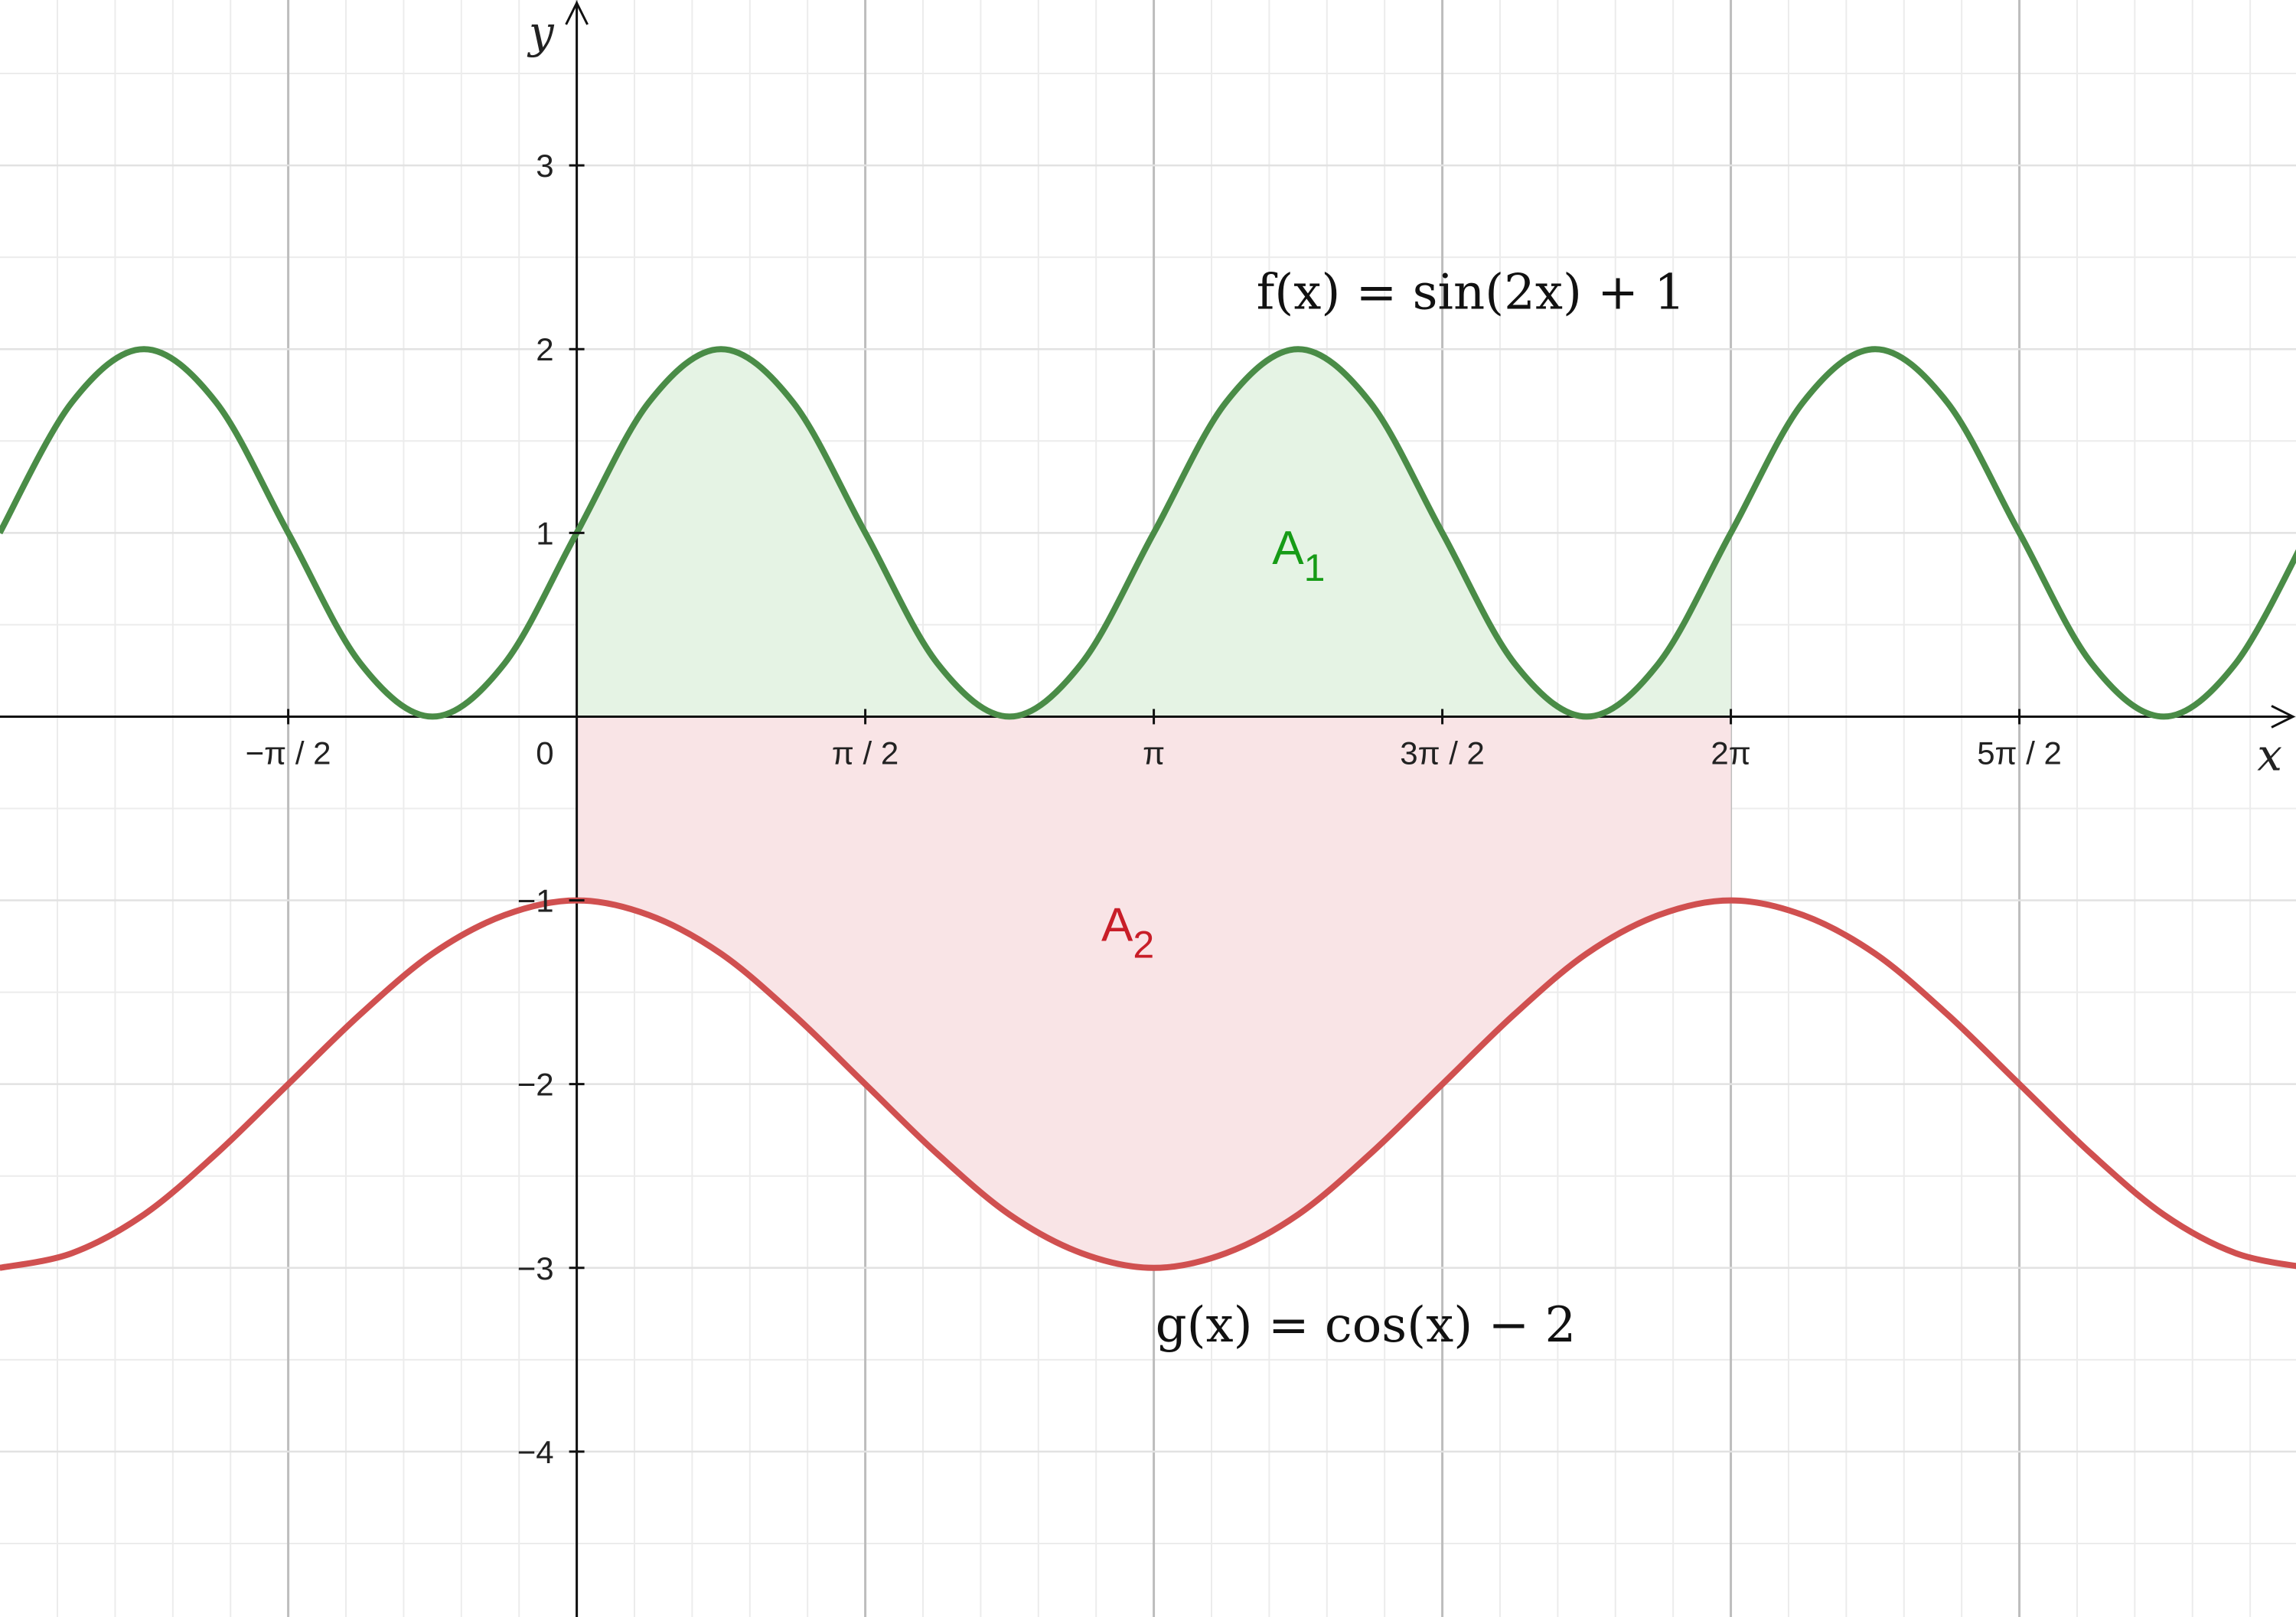  I want to click on formula-f-label: f(x) = sin(2x) + 1, so click(1471, 292).